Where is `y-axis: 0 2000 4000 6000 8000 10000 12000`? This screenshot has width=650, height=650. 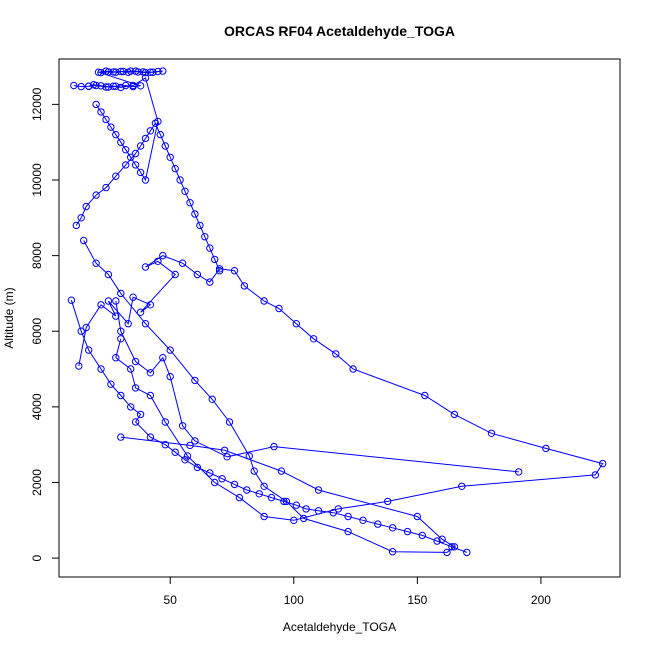
y-axis: 0 2000 4000 6000 8000 10000 12000 is located at coordinates (45, 324).